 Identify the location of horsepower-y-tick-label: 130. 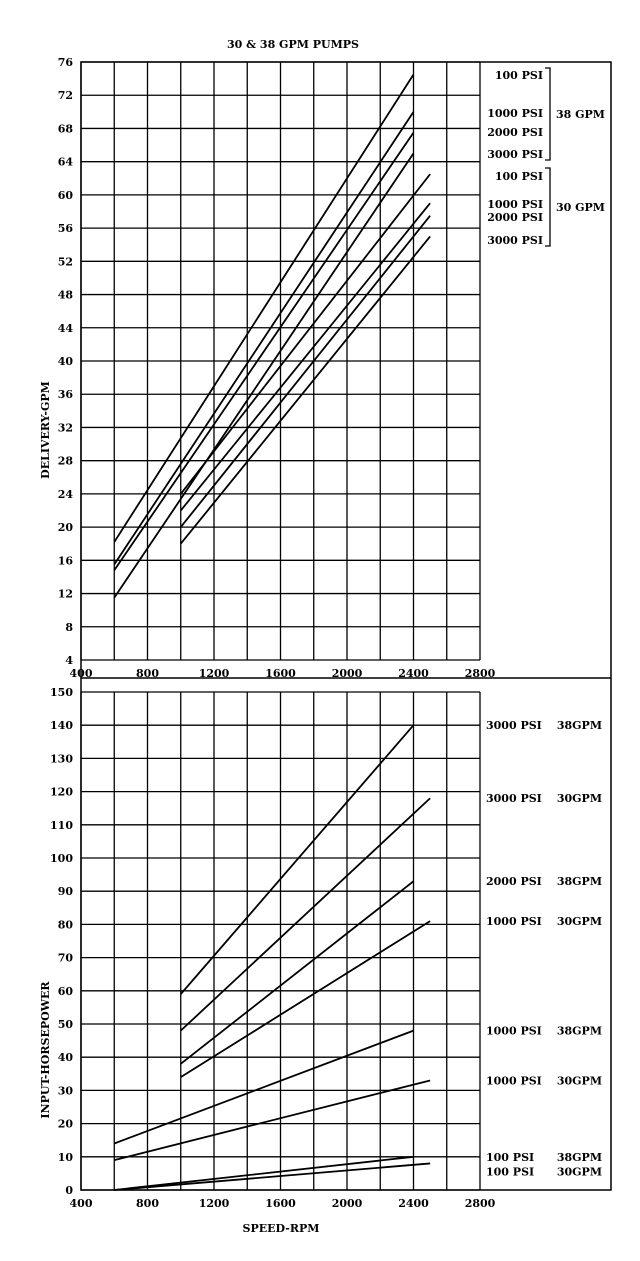
(61, 758).